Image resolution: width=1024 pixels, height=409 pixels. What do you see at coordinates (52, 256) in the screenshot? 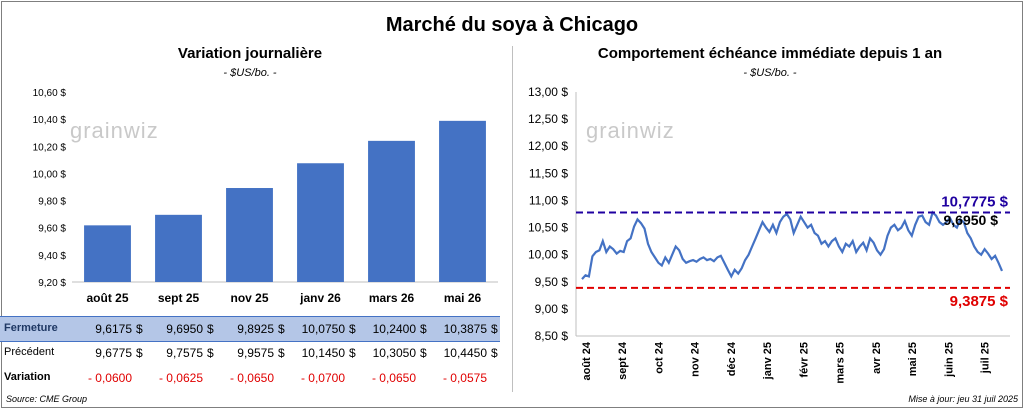
I see `y-tick-label: 9,40 $` at bounding box center [52, 256].